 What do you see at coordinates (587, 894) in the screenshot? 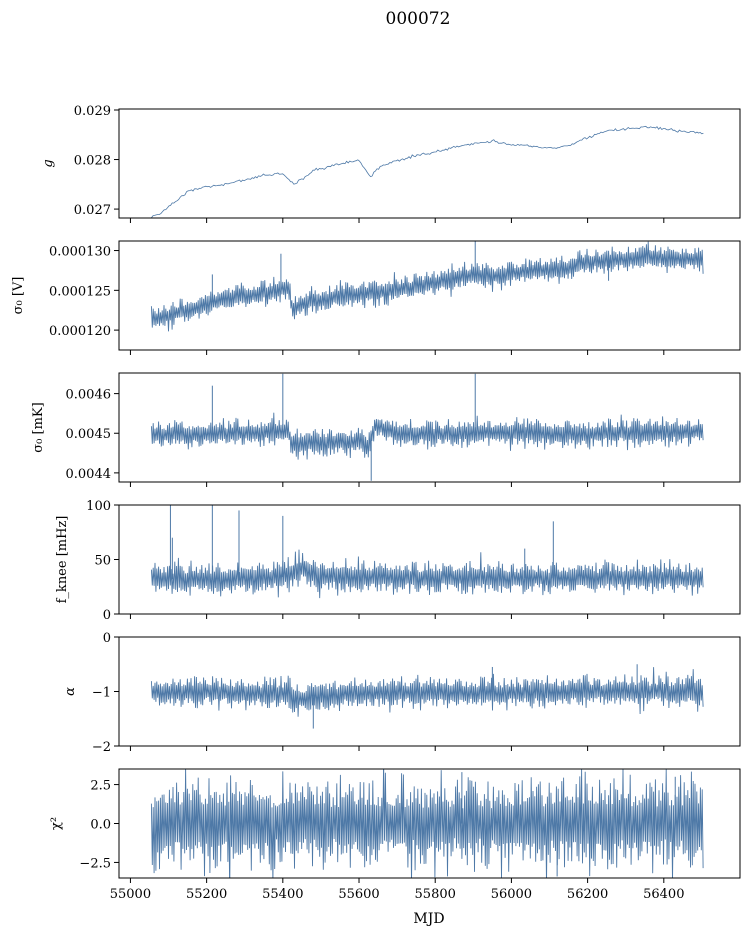
I see `x-tick-label-7: 56200` at bounding box center [587, 894].